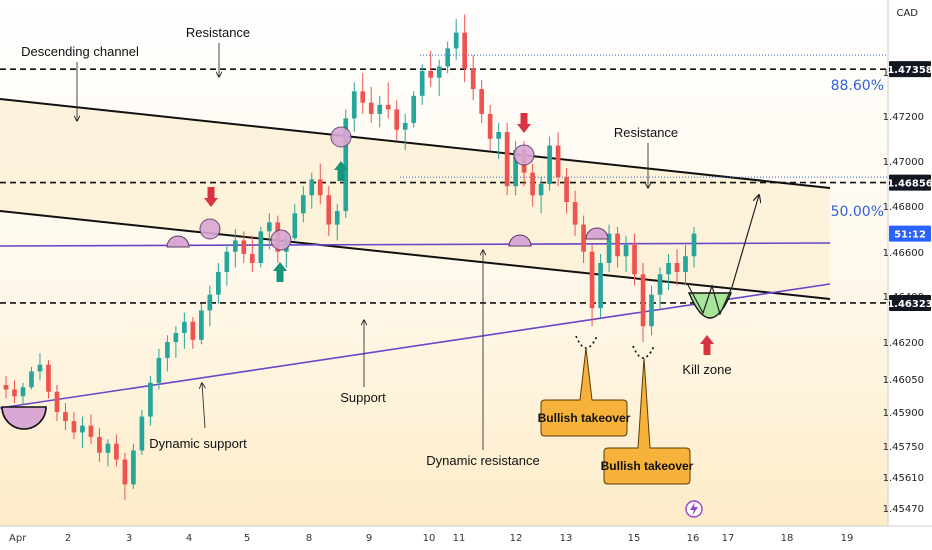  What do you see at coordinates (281, 240) in the screenshot?
I see `touch-marker` at bounding box center [281, 240].